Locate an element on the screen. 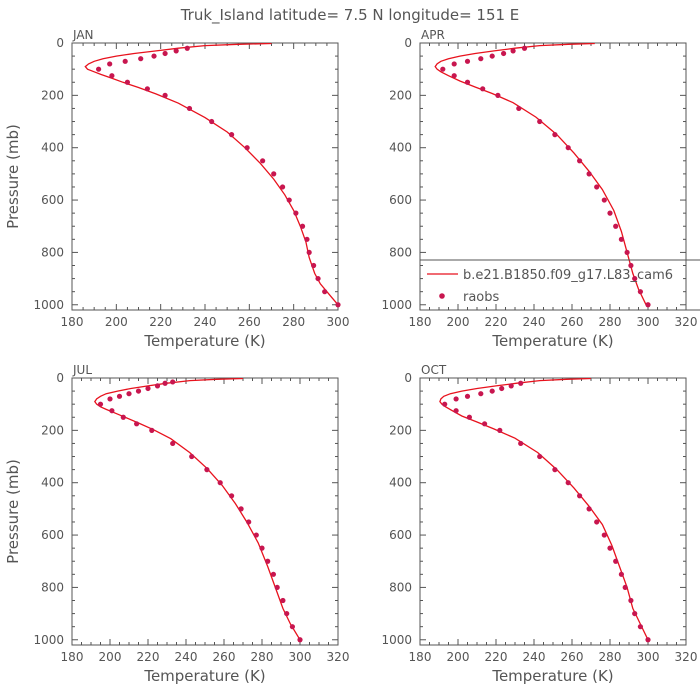 This screenshot has width=700, height=700. panel-label: APR is located at coordinates (433, 35).